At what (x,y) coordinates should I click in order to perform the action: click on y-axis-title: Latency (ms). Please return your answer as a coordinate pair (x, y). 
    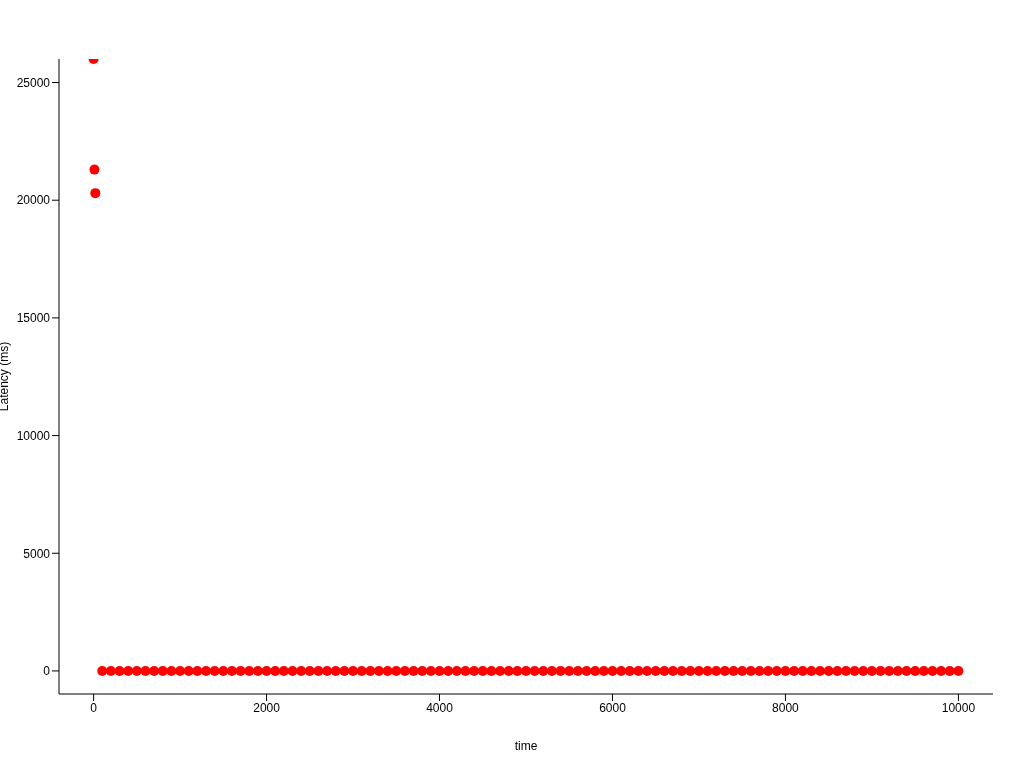
    Looking at the image, I should click on (6, 376).